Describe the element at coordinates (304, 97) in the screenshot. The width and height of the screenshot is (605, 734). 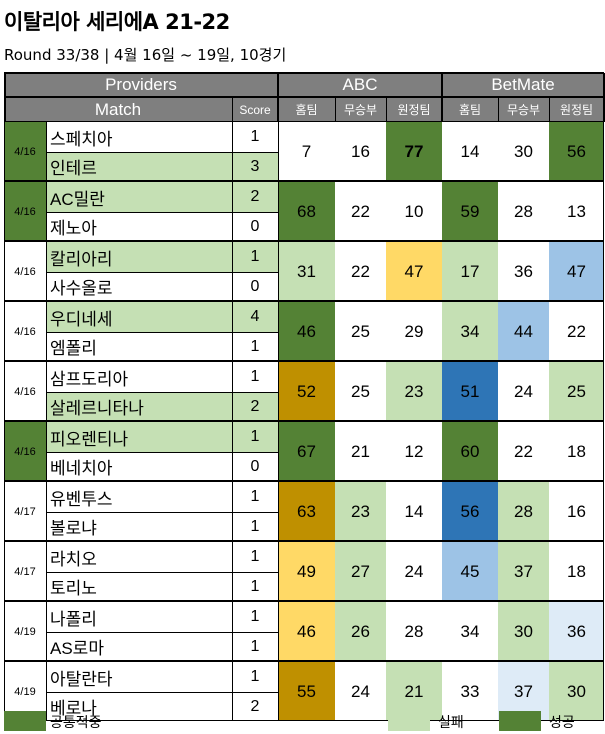
I see `header-mid-border` at that location.